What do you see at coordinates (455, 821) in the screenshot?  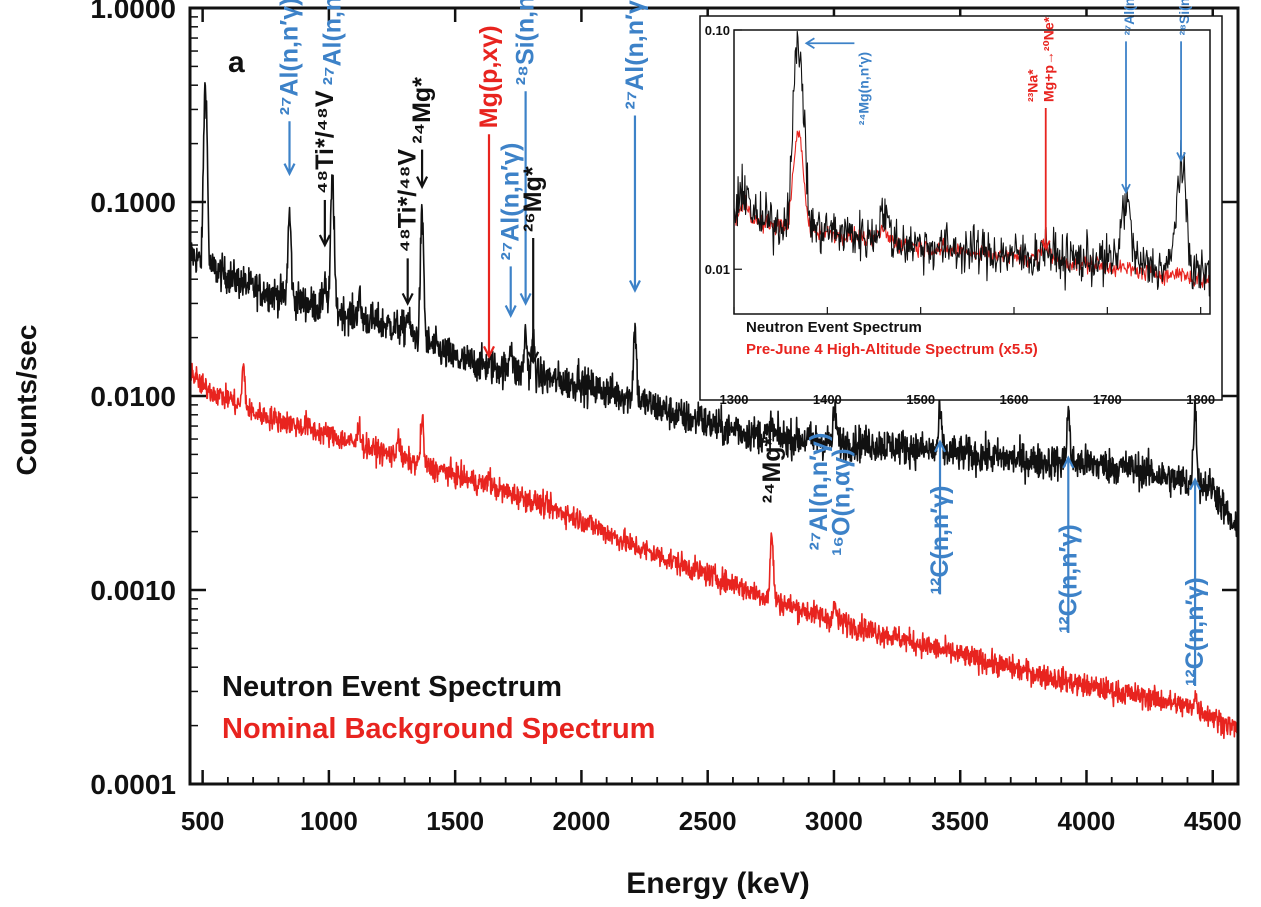 I see `x-tick-label: 1500` at bounding box center [455, 821].